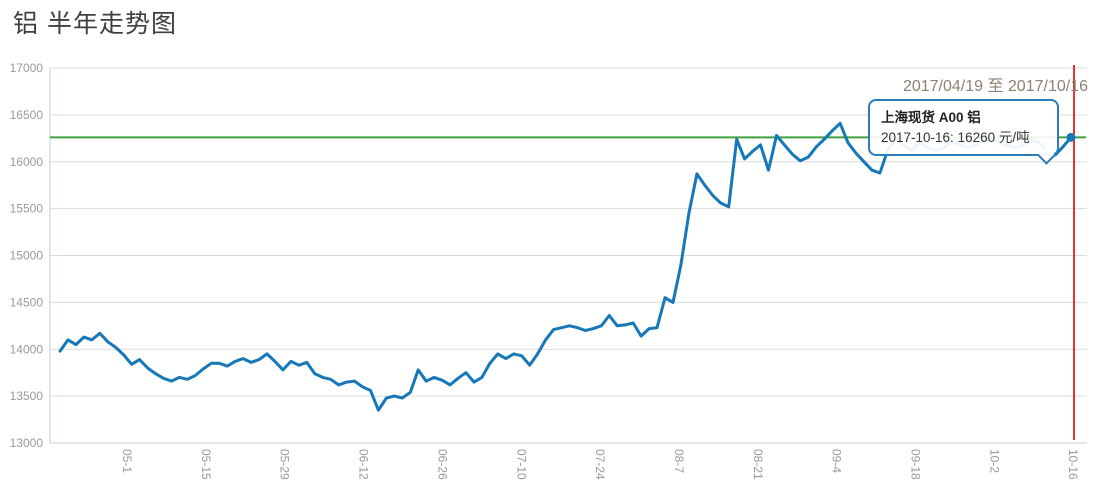 The height and width of the screenshot is (491, 1093). What do you see at coordinates (95, 24) in the screenshot?
I see `page-title: 铝 半年走势图` at bounding box center [95, 24].